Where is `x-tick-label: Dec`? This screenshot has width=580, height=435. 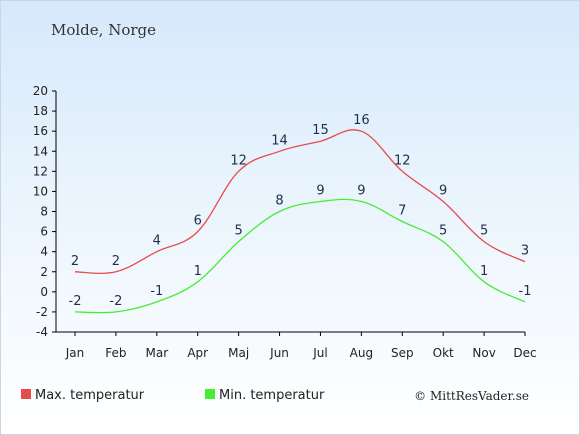
x-tick-label: Dec is located at coordinates (524, 353).